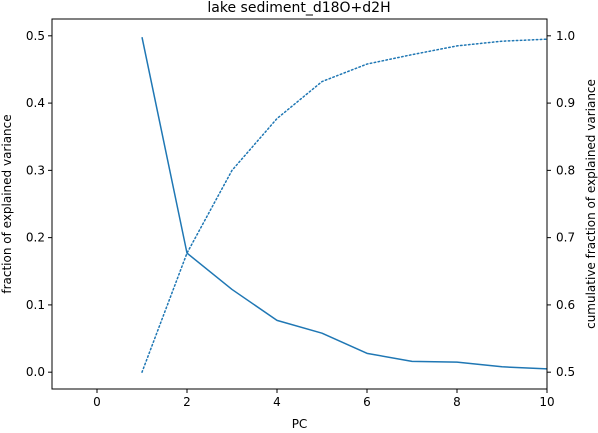 The height and width of the screenshot is (433, 598). What do you see at coordinates (565, 36) in the screenshot?
I see `y-right-tick-label: 1.0` at bounding box center [565, 36].